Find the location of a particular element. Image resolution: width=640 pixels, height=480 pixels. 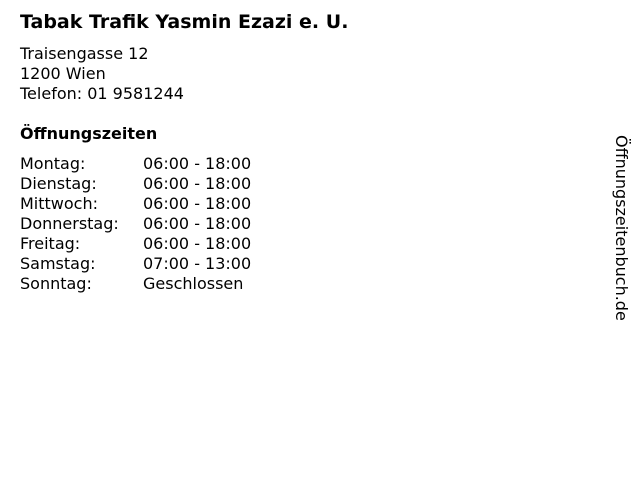

day: Samstag: is located at coordinates (58, 263).